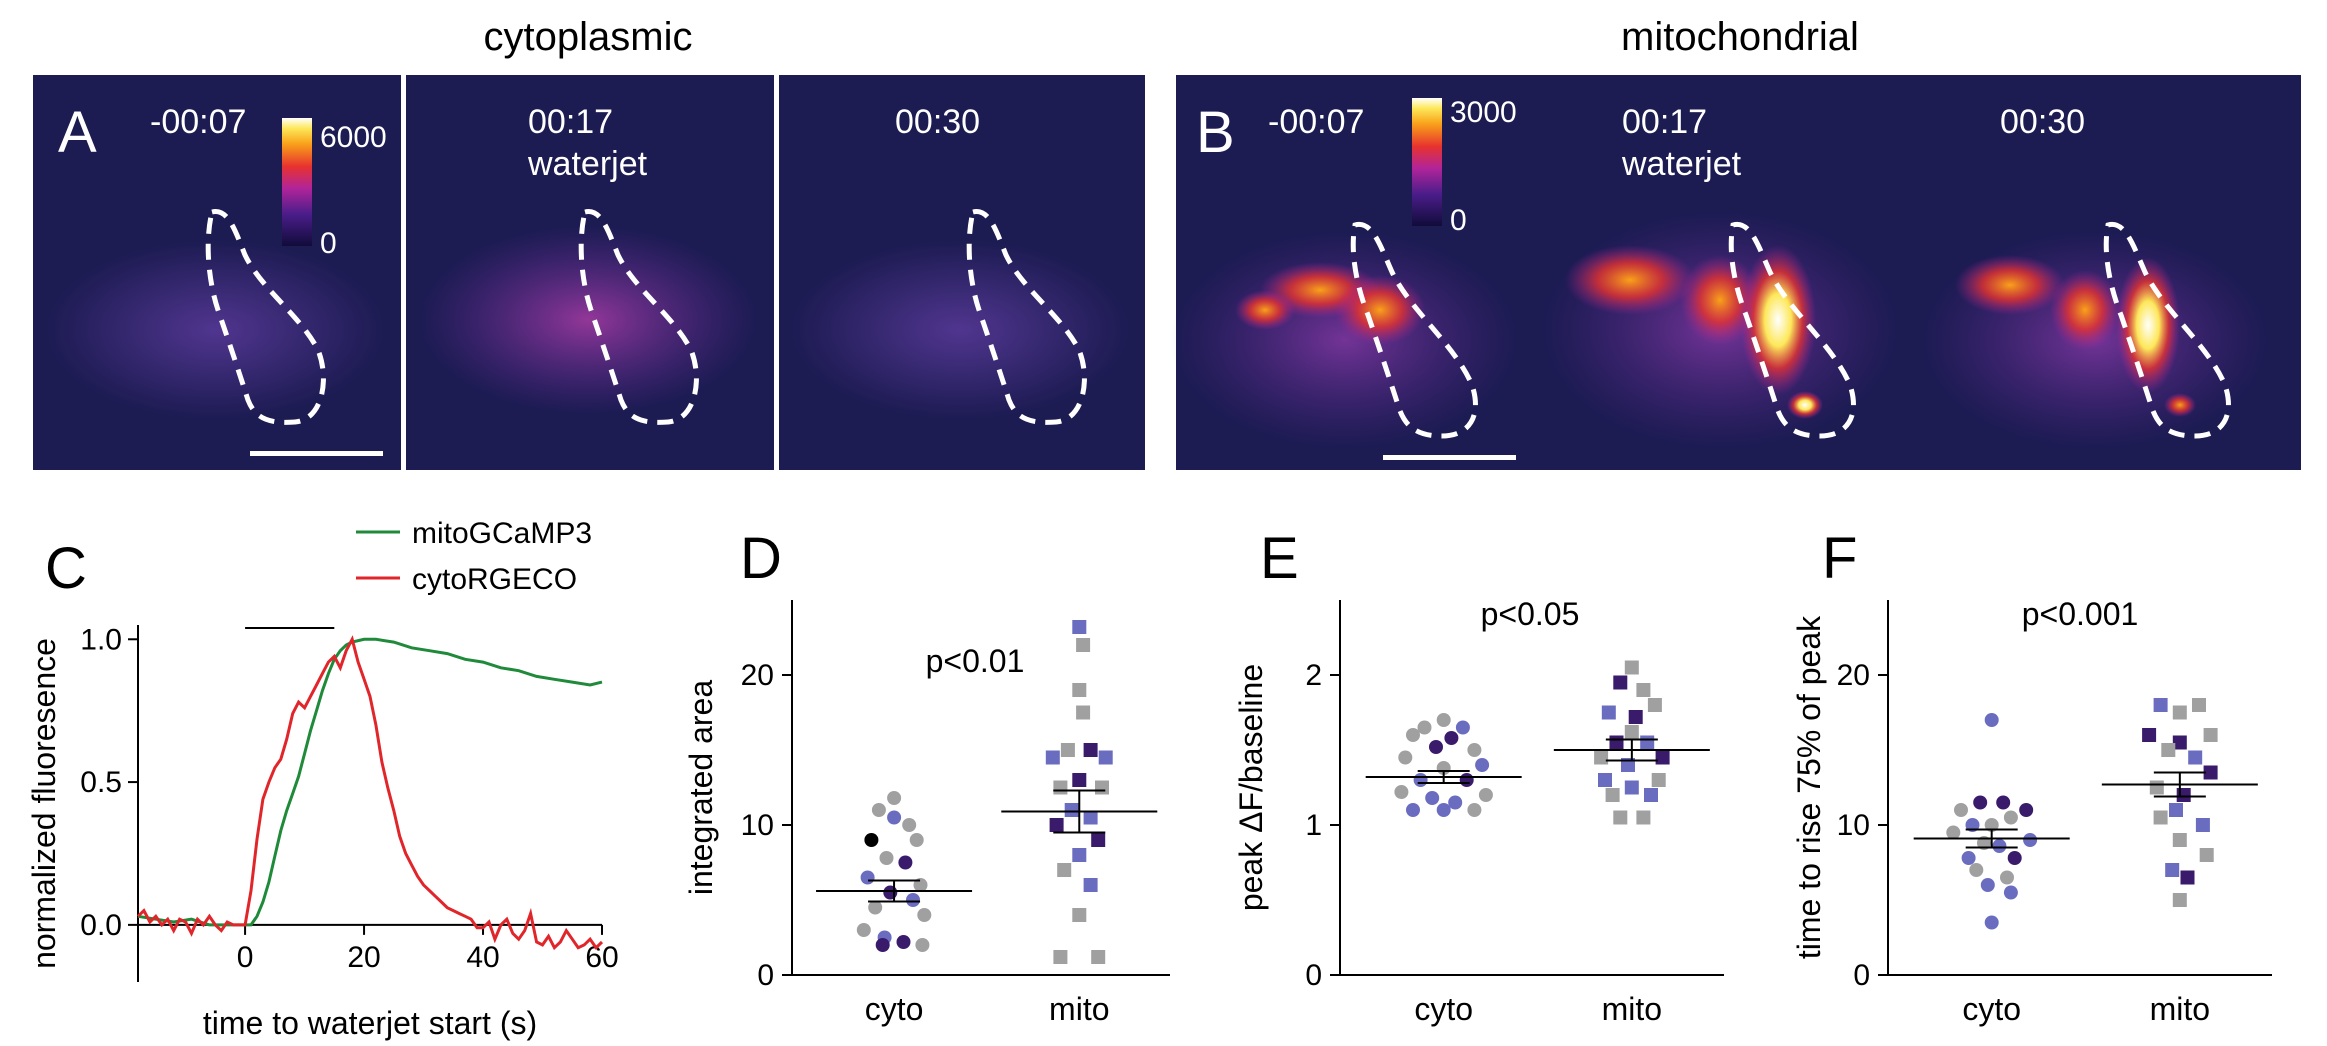 Image resolution: width=2327 pixels, height=1046 pixels. Describe the element at coordinates (482, 957) in the screenshot. I see `x-tick-label: 40` at that location.